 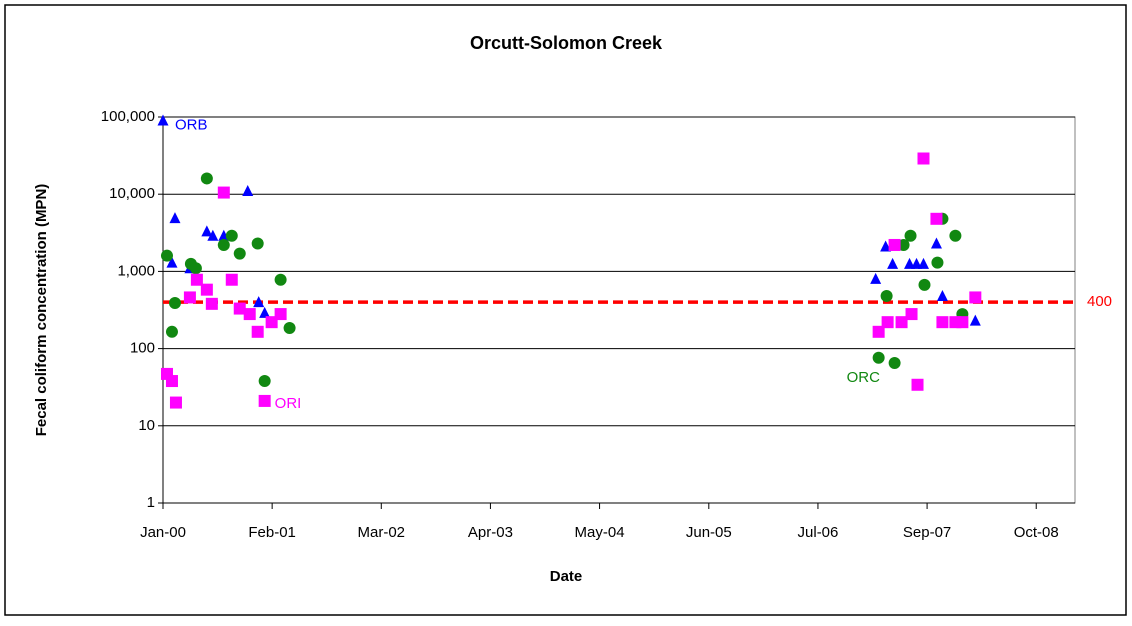 I want to click on y-tick-label: 100,000, so click(x=128, y=116).